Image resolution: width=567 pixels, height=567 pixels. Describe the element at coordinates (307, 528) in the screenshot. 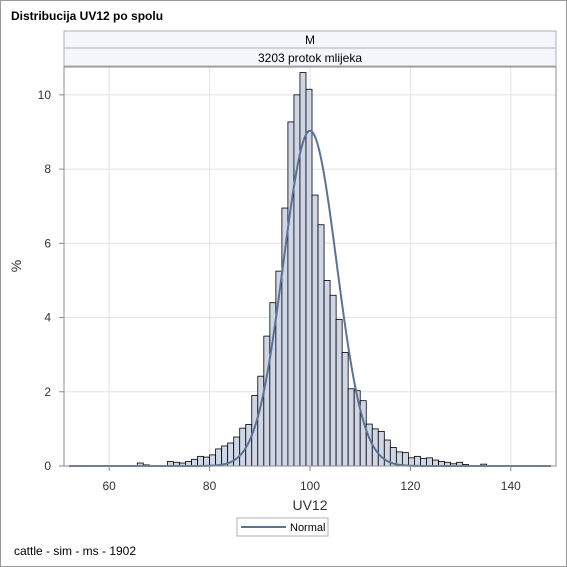

I see `legend-normal-label: Normal` at that location.